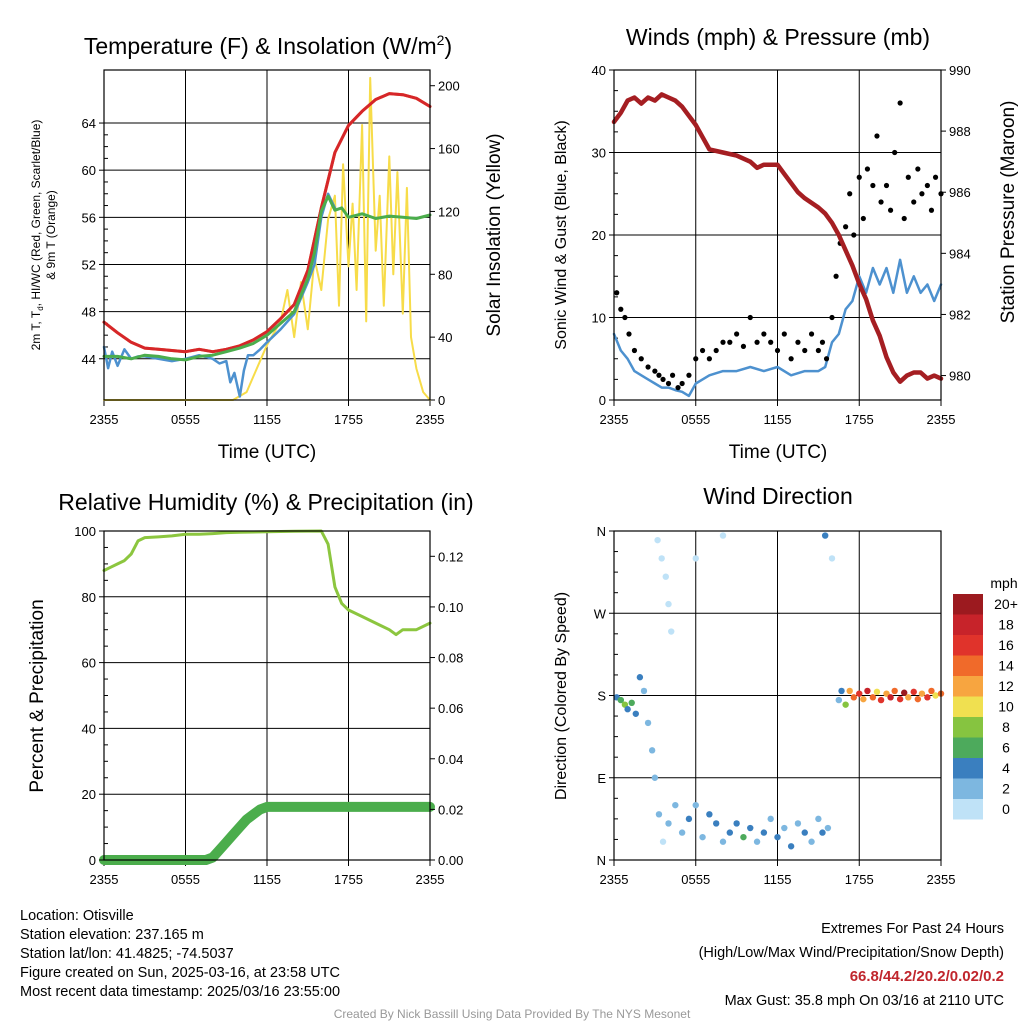 The image size is (1024, 1024). I want to click on y2-tick-label: 0.10, so click(450, 607).